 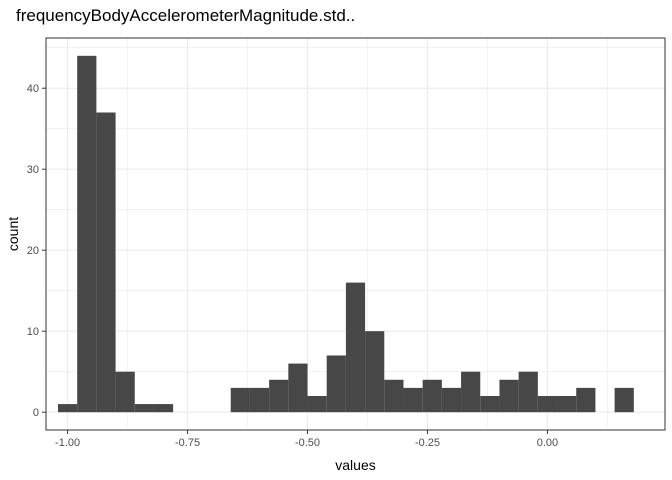 What do you see at coordinates (67, 443) in the screenshot?
I see `x-tick-label-0: -1.00` at bounding box center [67, 443].